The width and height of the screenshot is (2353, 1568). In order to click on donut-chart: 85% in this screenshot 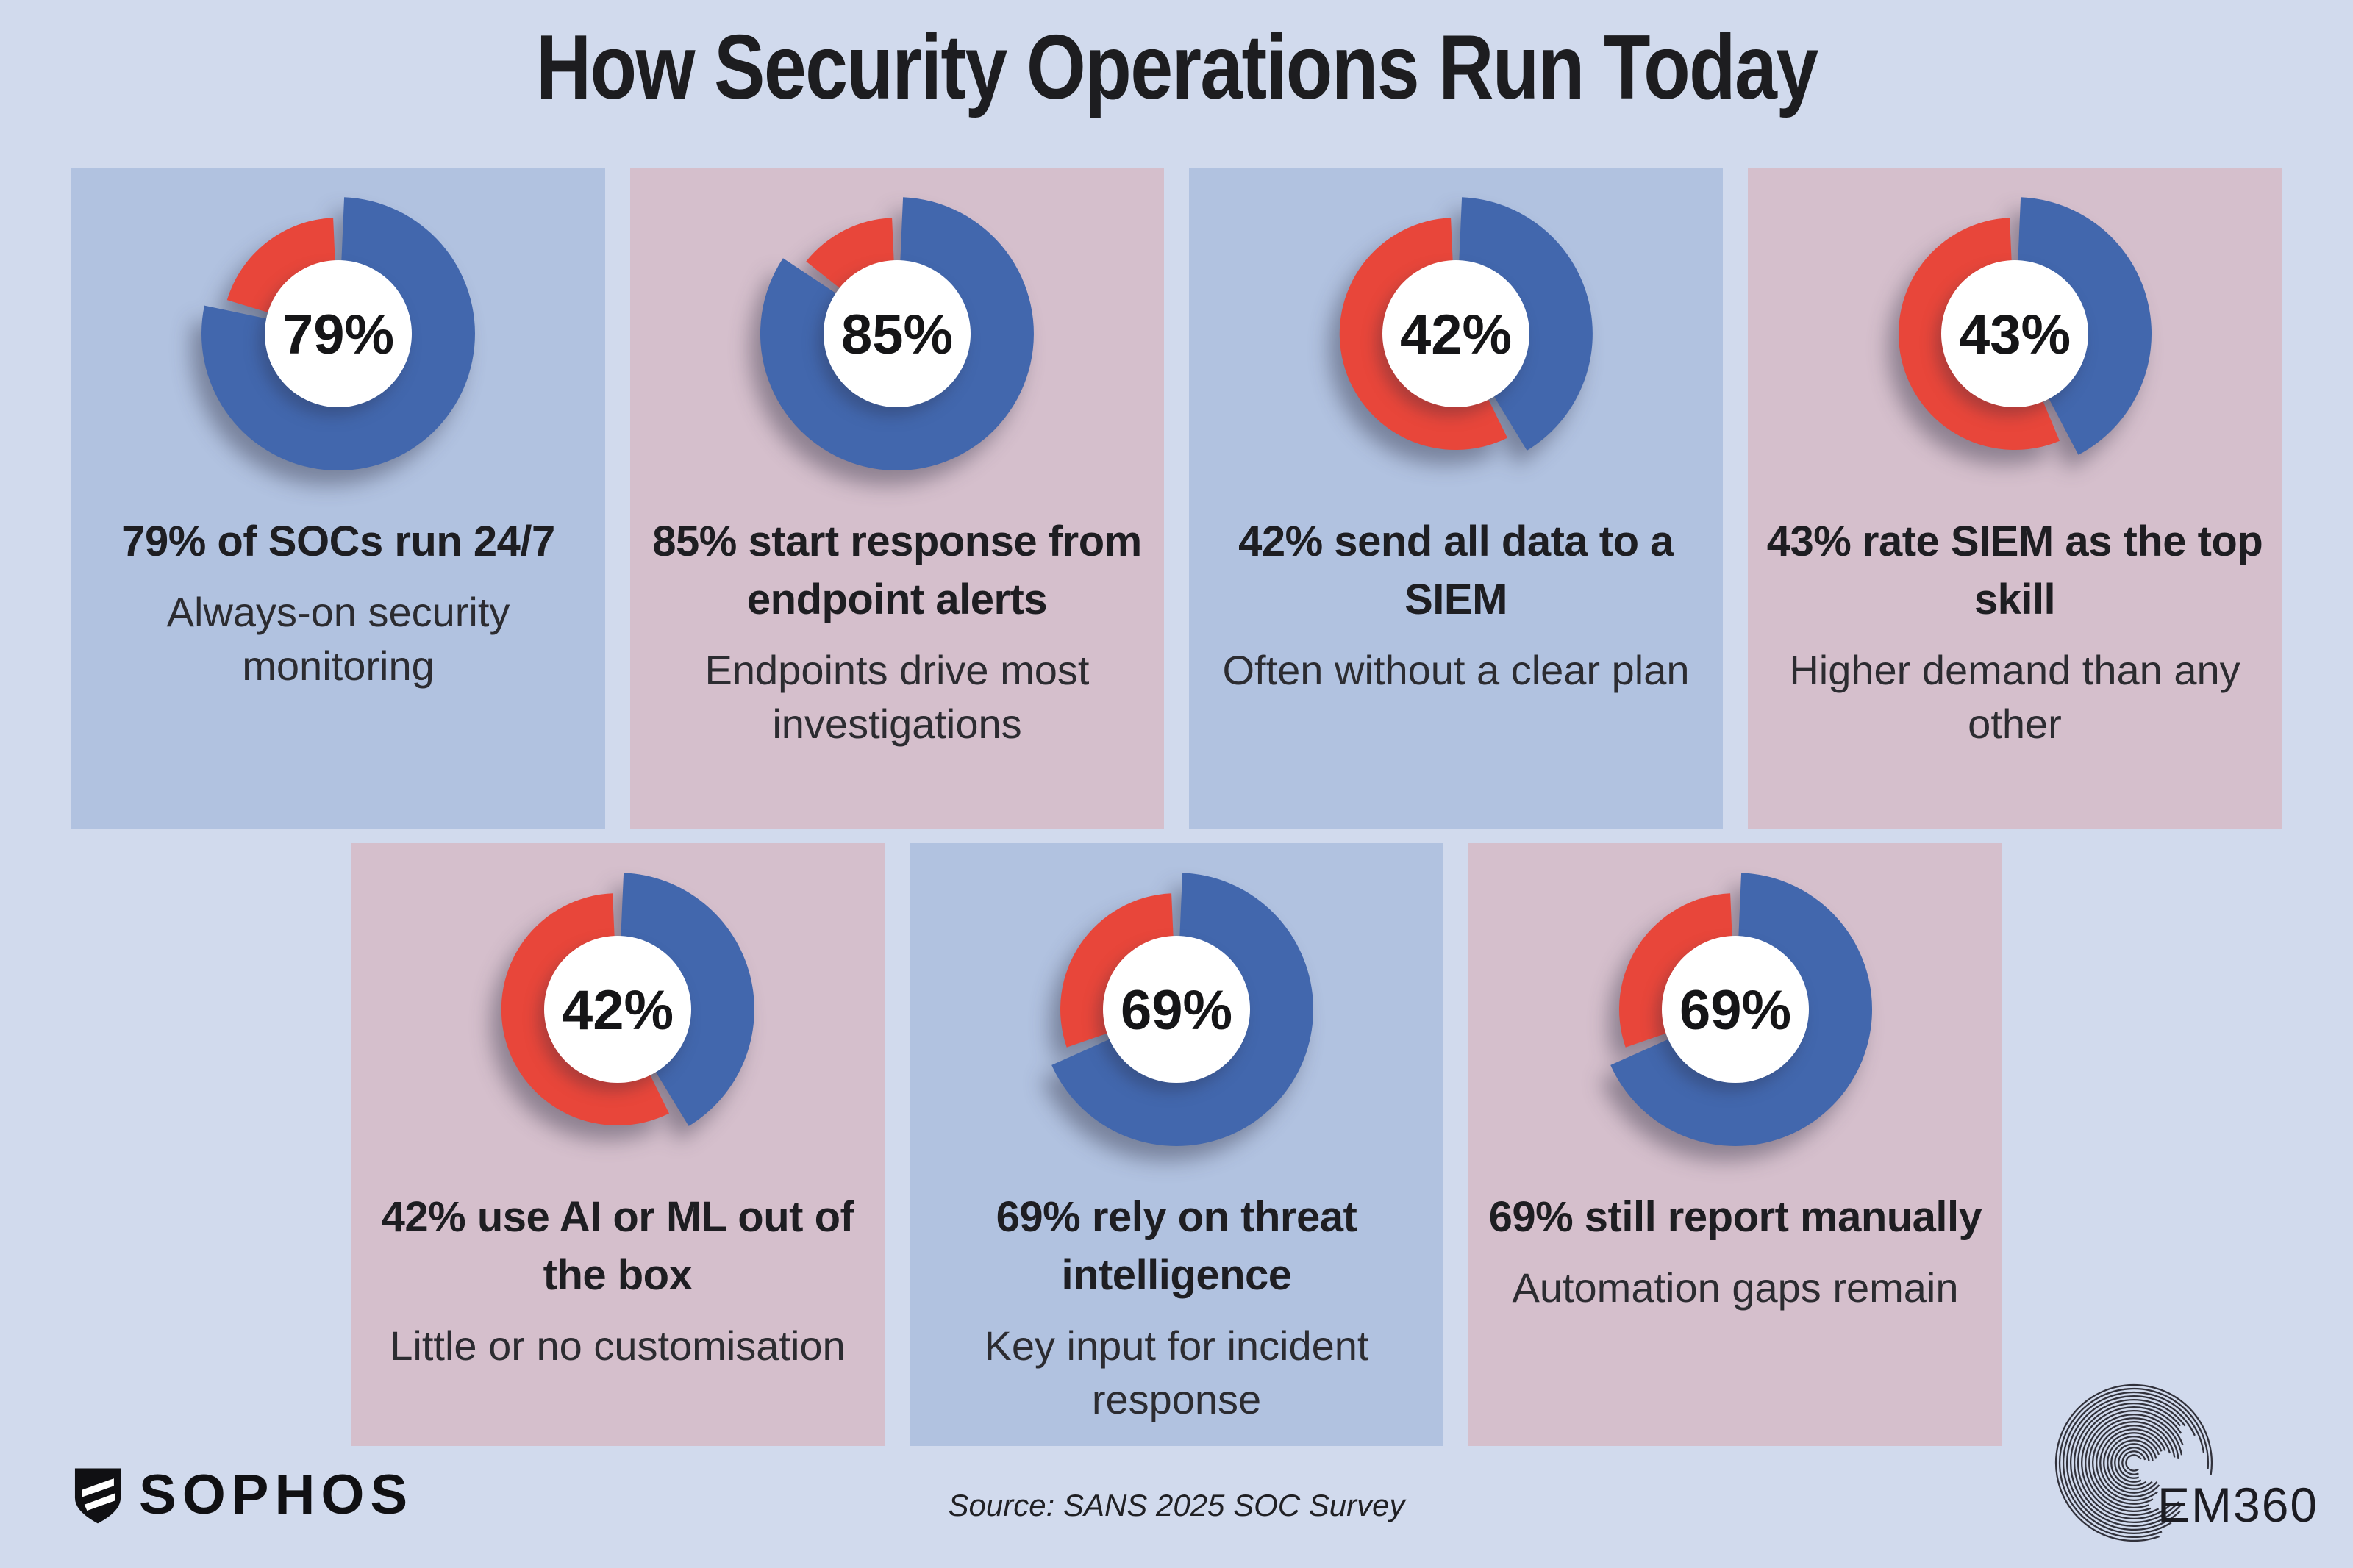, I will do `click(897, 334)`.